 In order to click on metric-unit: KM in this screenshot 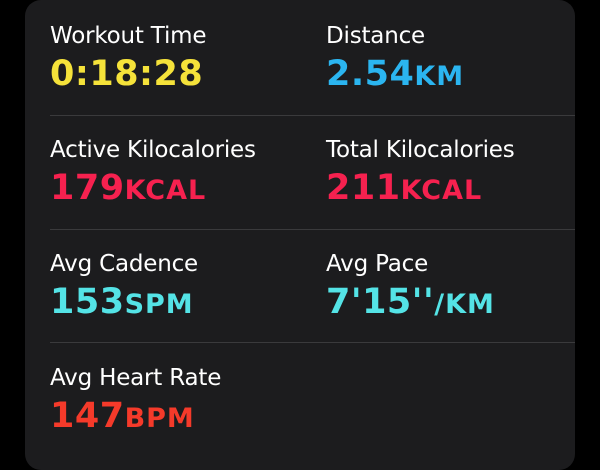, I will do `click(439, 76)`.